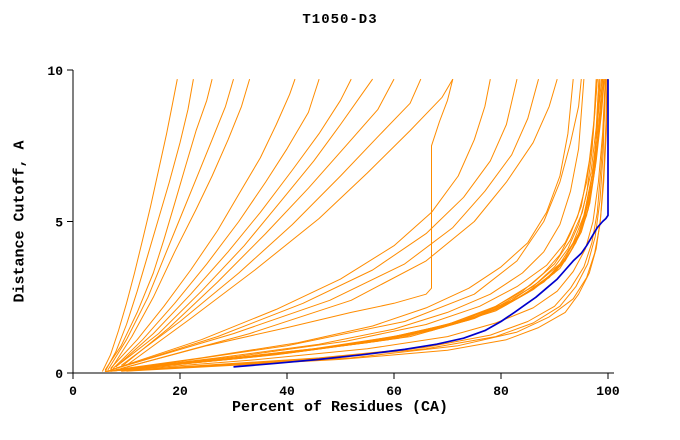  What do you see at coordinates (340, 20) in the screenshot?
I see `chart-title: T1050-D3` at bounding box center [340, 20].